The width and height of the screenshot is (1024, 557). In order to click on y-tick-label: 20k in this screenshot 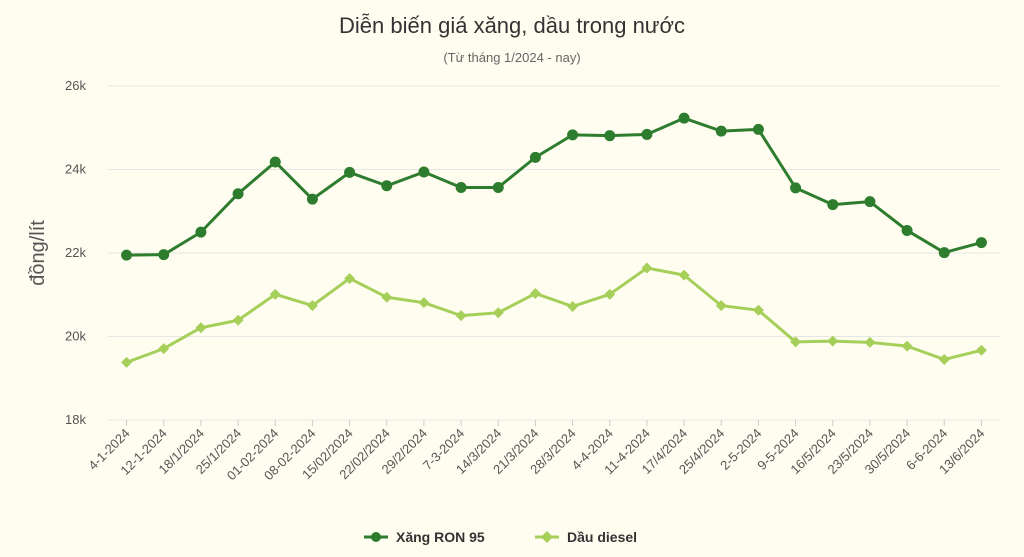, I will do `click(75, 336)`.